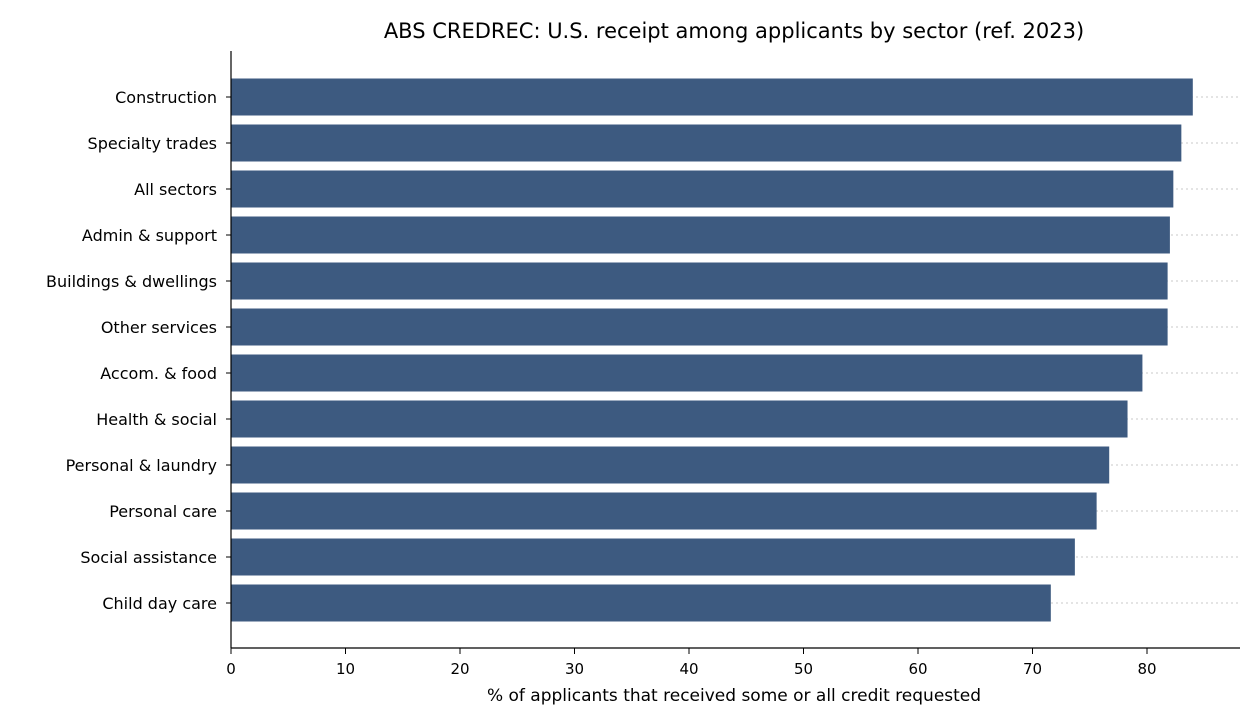  I want to click on x-tick-label-50: 50, so click(803, 669).